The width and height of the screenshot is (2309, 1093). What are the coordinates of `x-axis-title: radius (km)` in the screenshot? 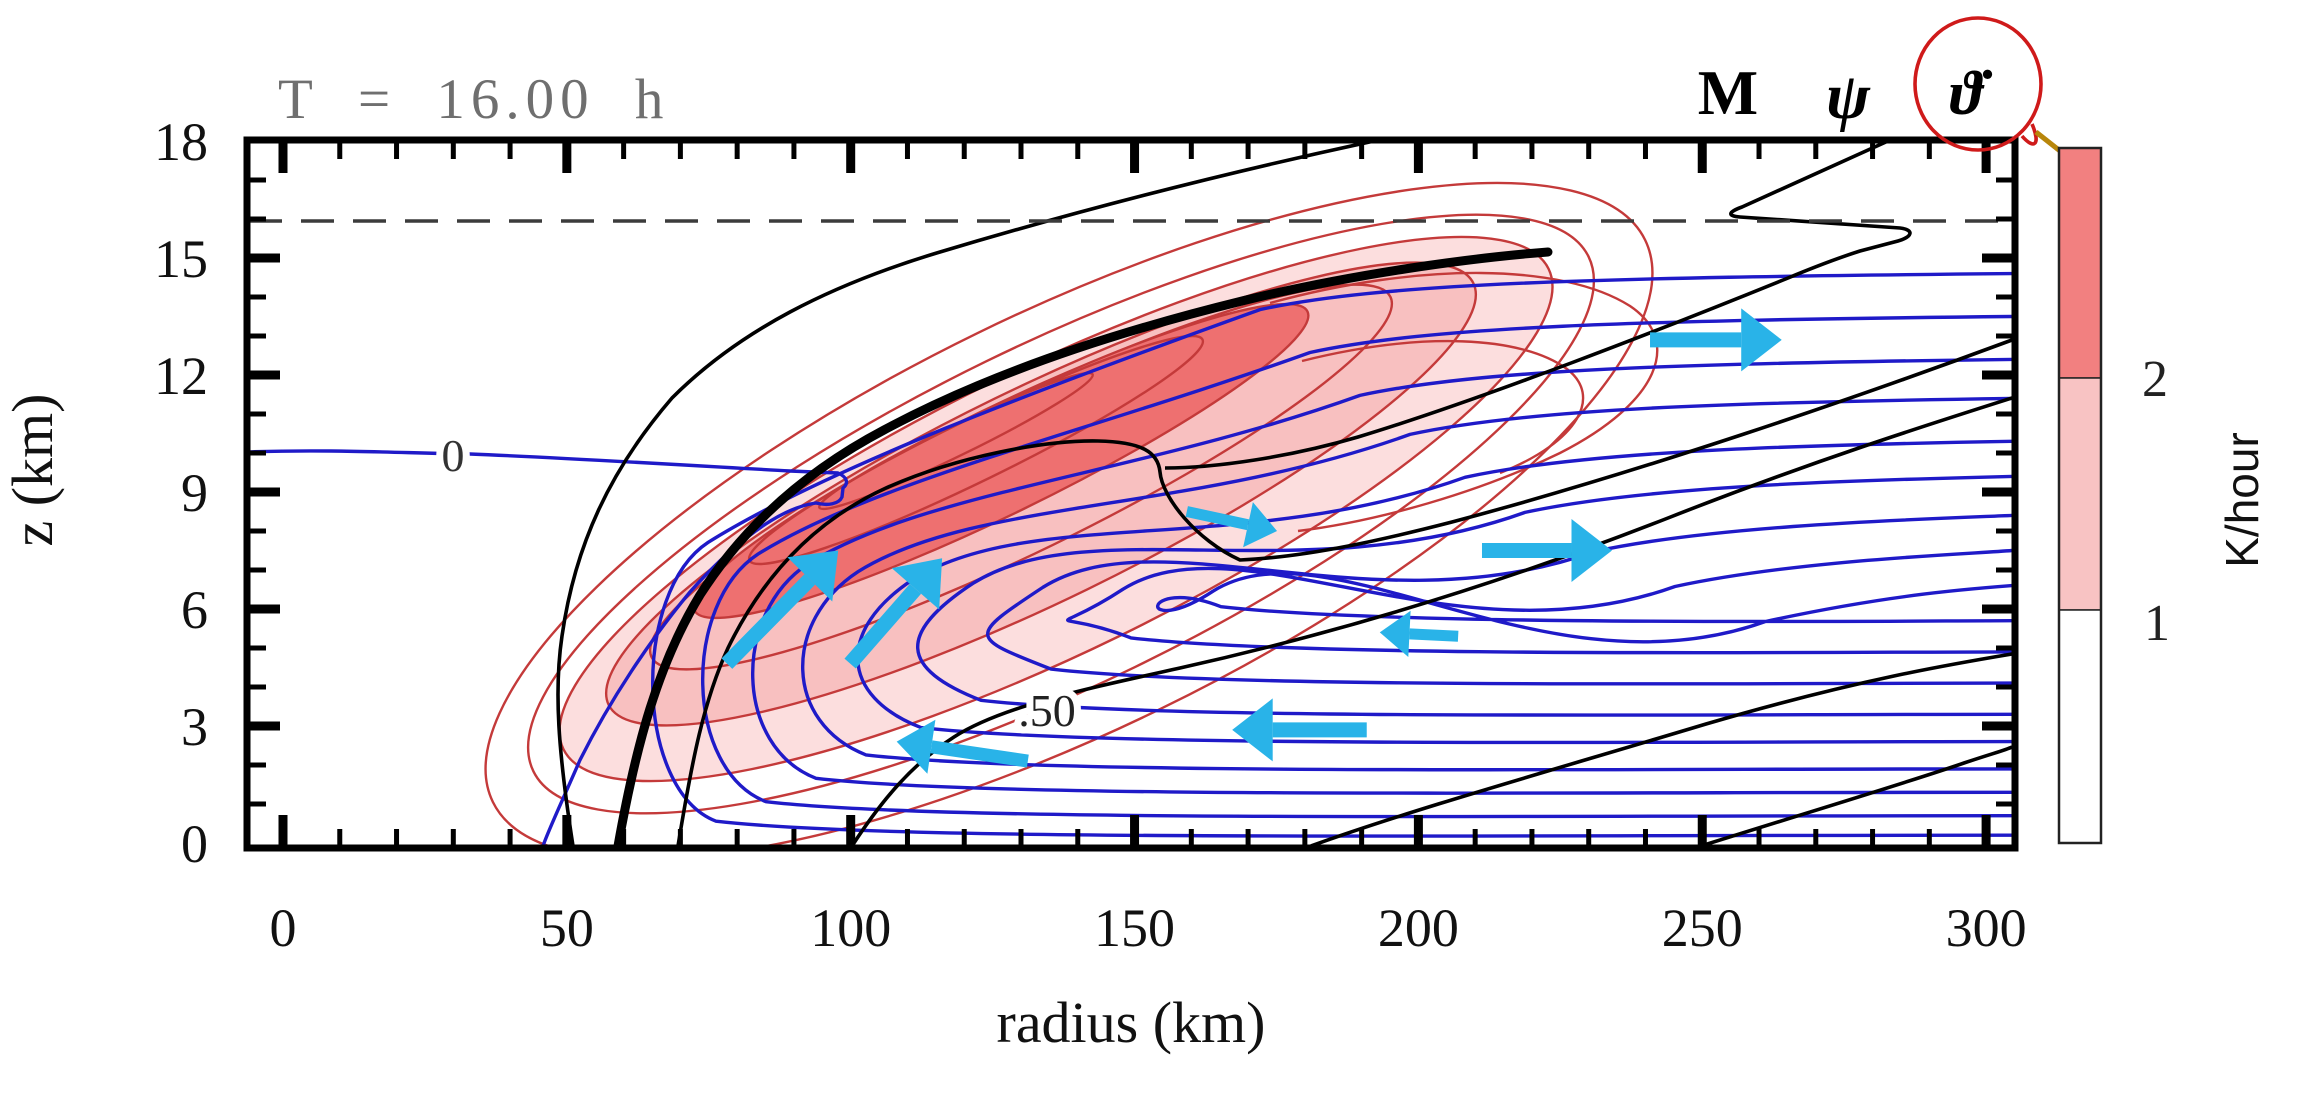 It's located at (1131, 1022).